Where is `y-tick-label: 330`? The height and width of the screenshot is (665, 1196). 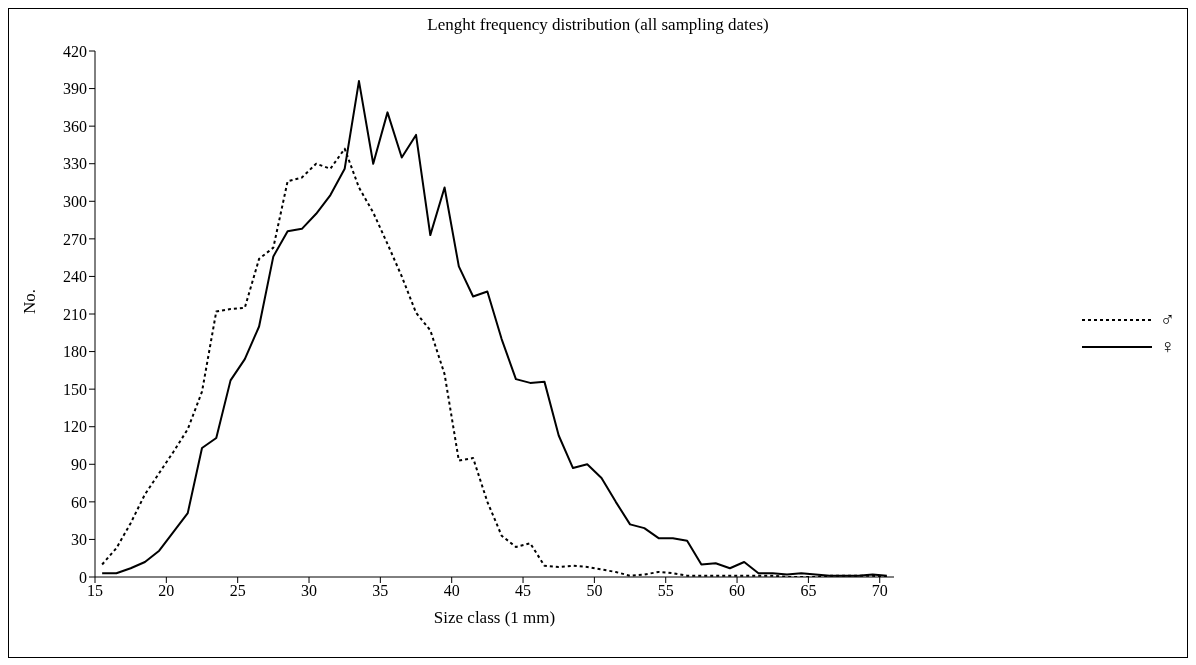 y-tick-label: 330 is located at coordinates (75, 164).